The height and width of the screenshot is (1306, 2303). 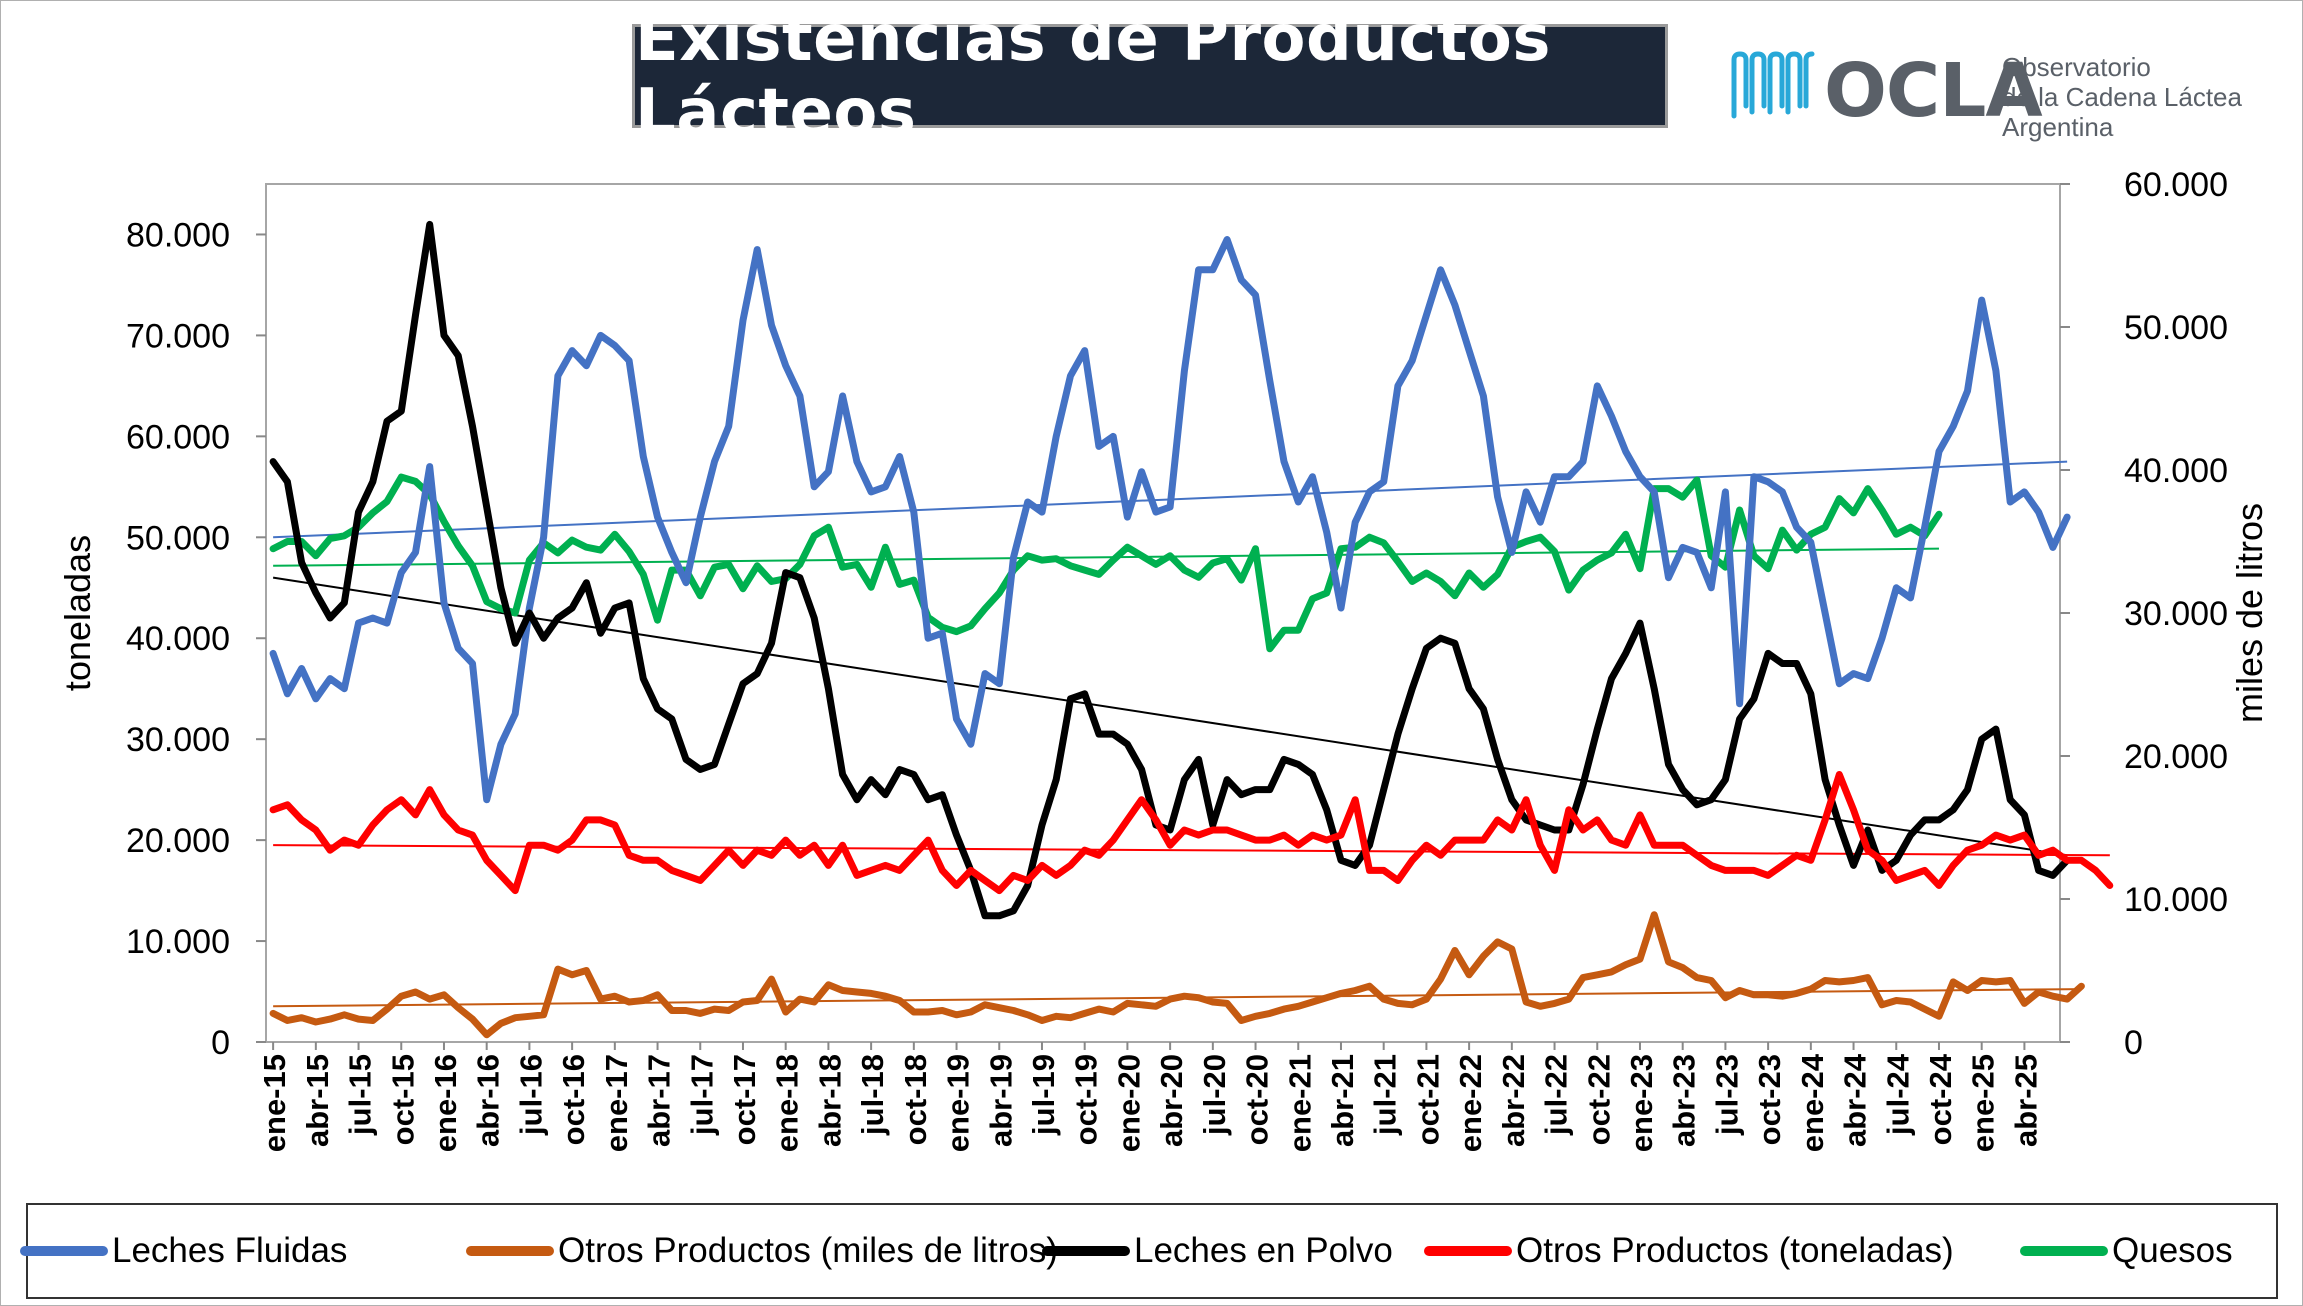 What do you see at coordinates (1726, 1095) in the screenshot?
I see `x-tick-label: jul-23` at bounding box center [1726, 1095].